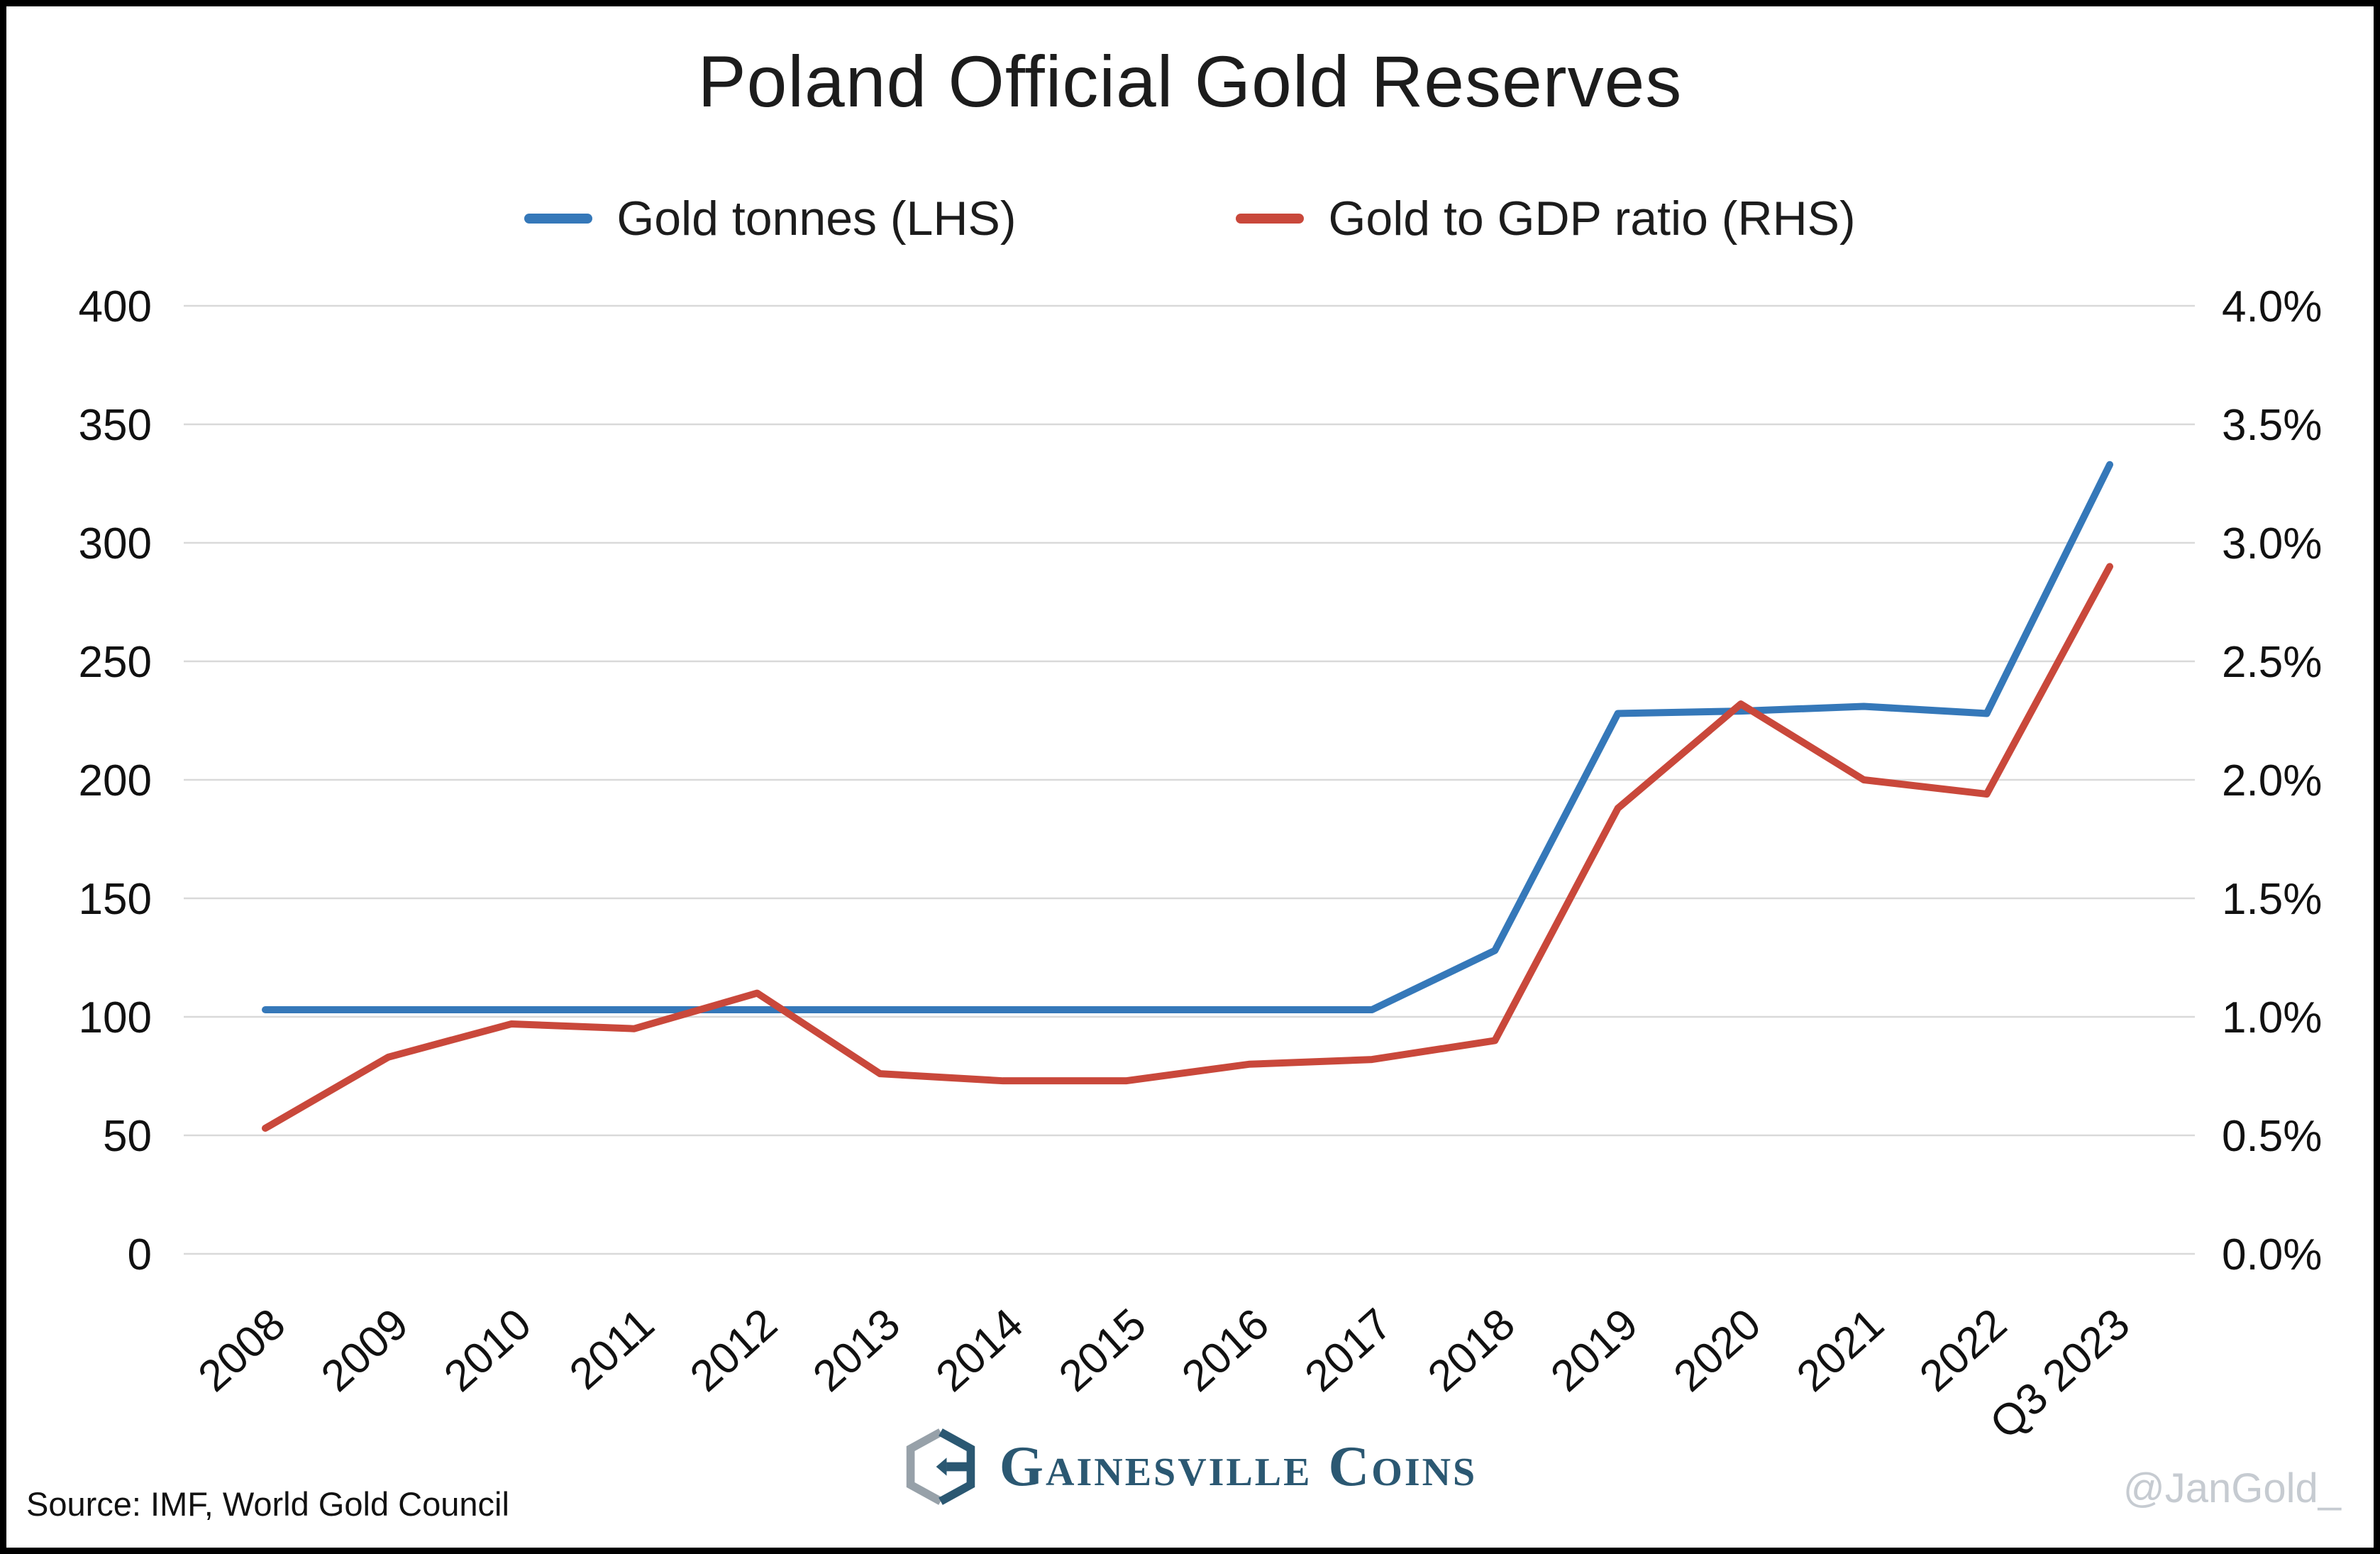  Describe the element at coordinates (116, 306) in the screenshot. I see `left-axis-tick: 400` at that location.